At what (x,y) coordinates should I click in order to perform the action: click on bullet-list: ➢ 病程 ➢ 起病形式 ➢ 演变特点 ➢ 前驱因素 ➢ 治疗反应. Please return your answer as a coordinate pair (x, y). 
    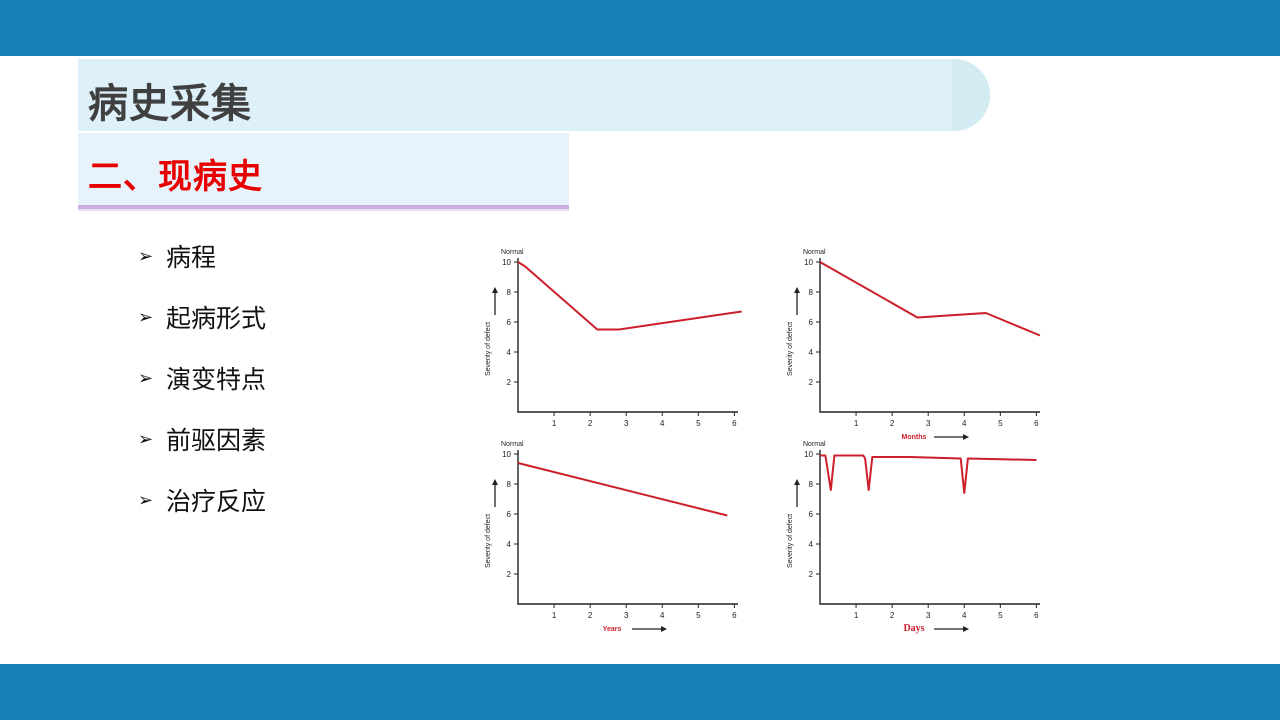
    Looking at the image, I should click on (202, 388).